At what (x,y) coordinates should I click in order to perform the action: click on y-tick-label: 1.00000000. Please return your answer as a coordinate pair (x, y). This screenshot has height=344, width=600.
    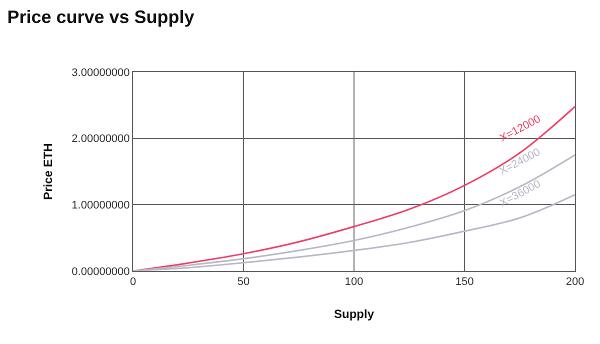
    Looking at the image, I should click on (101, 206).